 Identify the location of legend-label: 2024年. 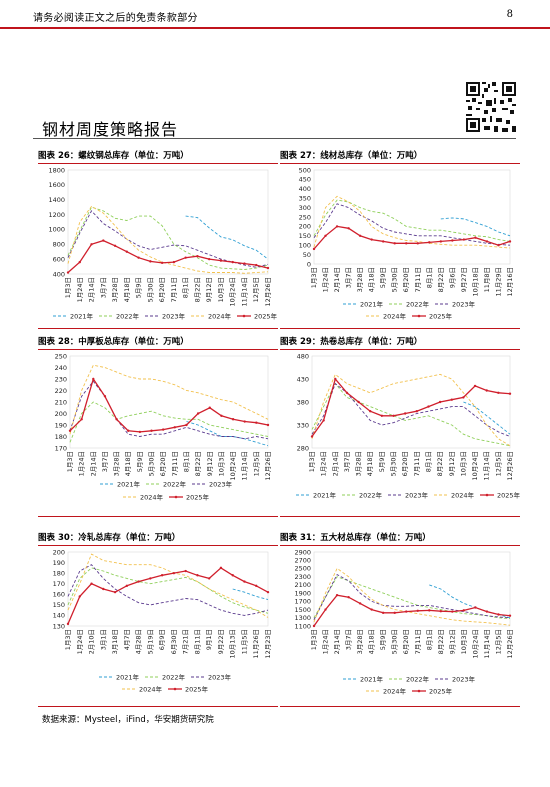
(220, 315).